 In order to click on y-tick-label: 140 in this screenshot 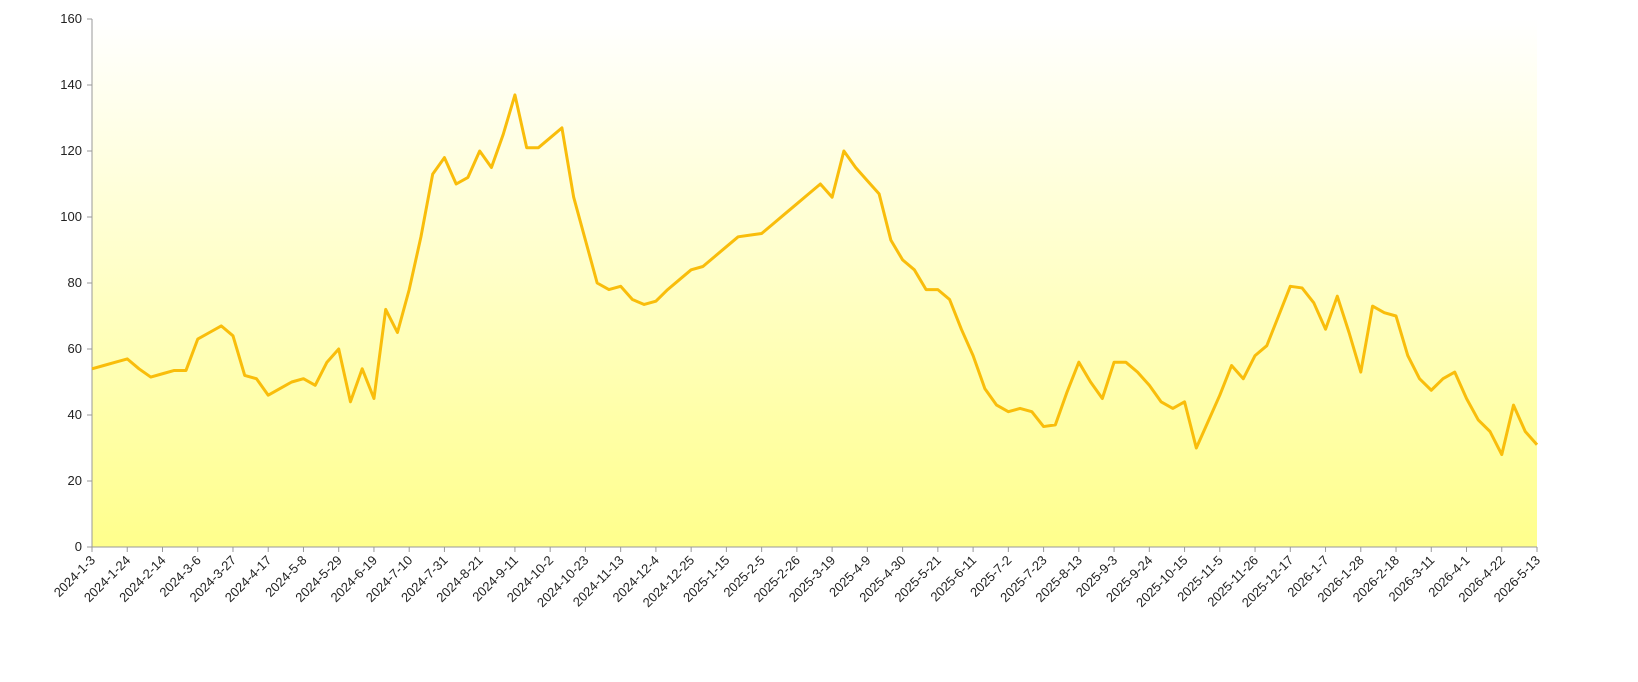, I will do `click(71, 84)`.